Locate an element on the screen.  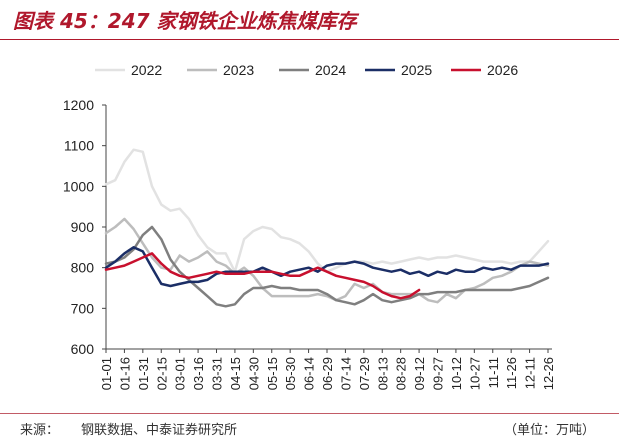
unit-note: （单位：万吨） is located at coordinates (549, 430).